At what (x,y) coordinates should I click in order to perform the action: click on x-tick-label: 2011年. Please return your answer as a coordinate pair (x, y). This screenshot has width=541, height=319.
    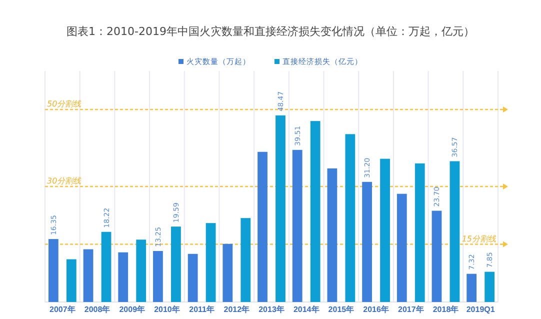
    Looking at the image, I should click on (201, 309).